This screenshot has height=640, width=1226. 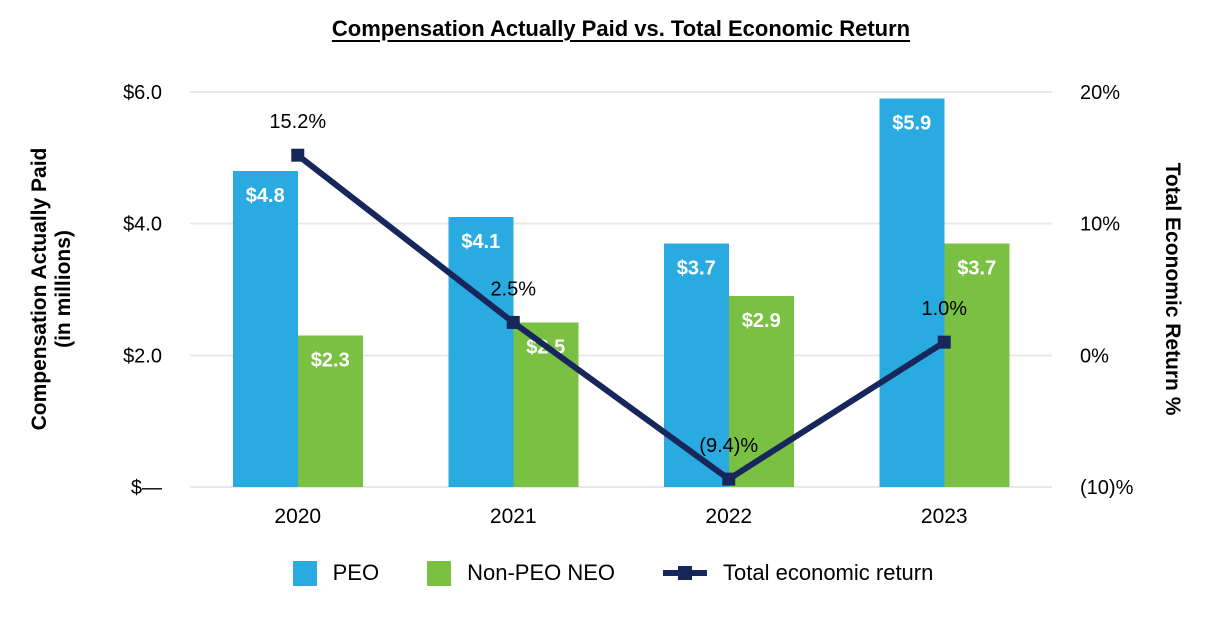 I want to click on left-axis-tick-label: $4.0, so click(x=142, y=225).